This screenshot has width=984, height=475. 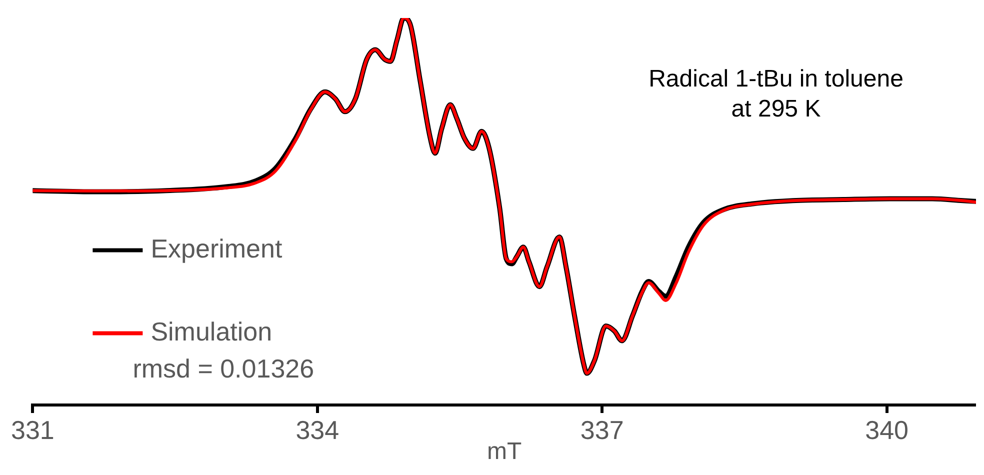 I want to click on legend-label: Experiment, so click(x=216, y=248).